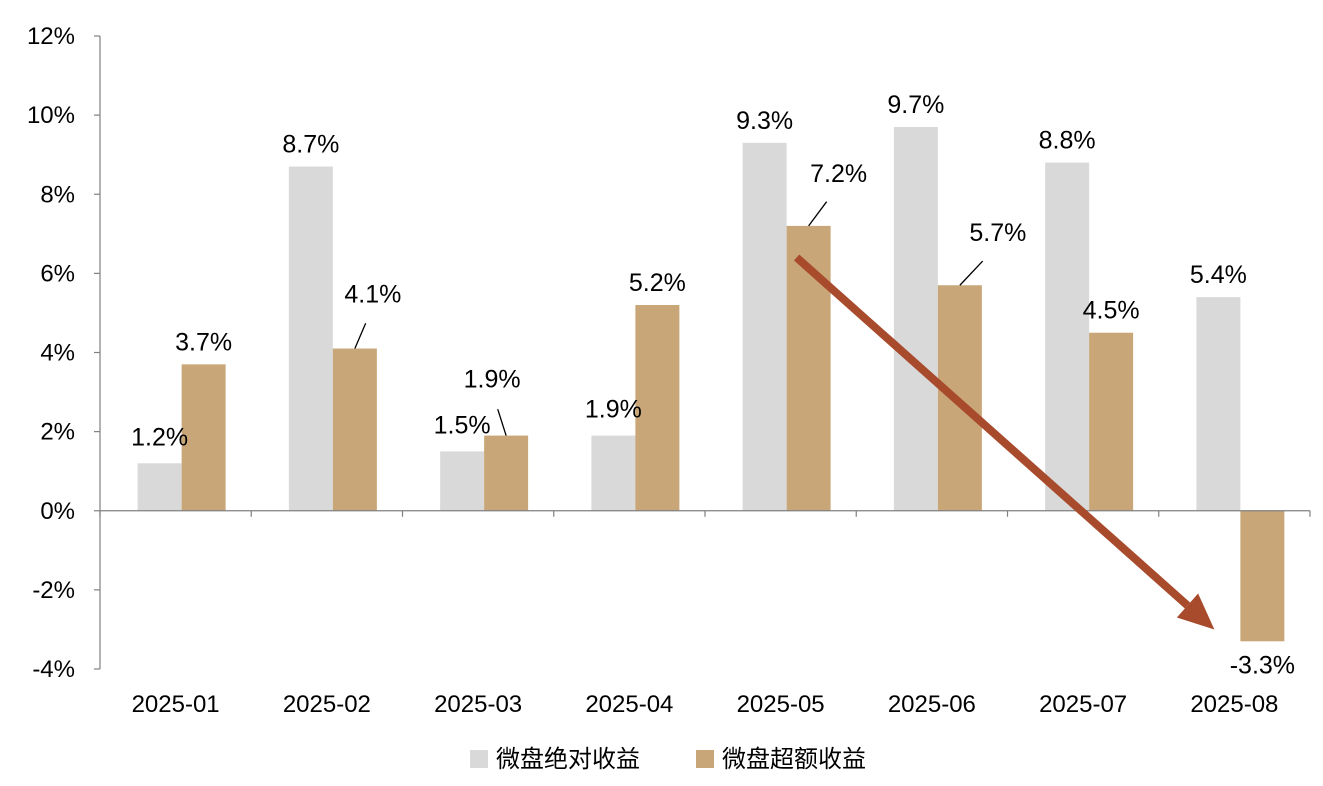  I want to click on data-label-s1-2025-04: 1.9%, so click(613, 410).